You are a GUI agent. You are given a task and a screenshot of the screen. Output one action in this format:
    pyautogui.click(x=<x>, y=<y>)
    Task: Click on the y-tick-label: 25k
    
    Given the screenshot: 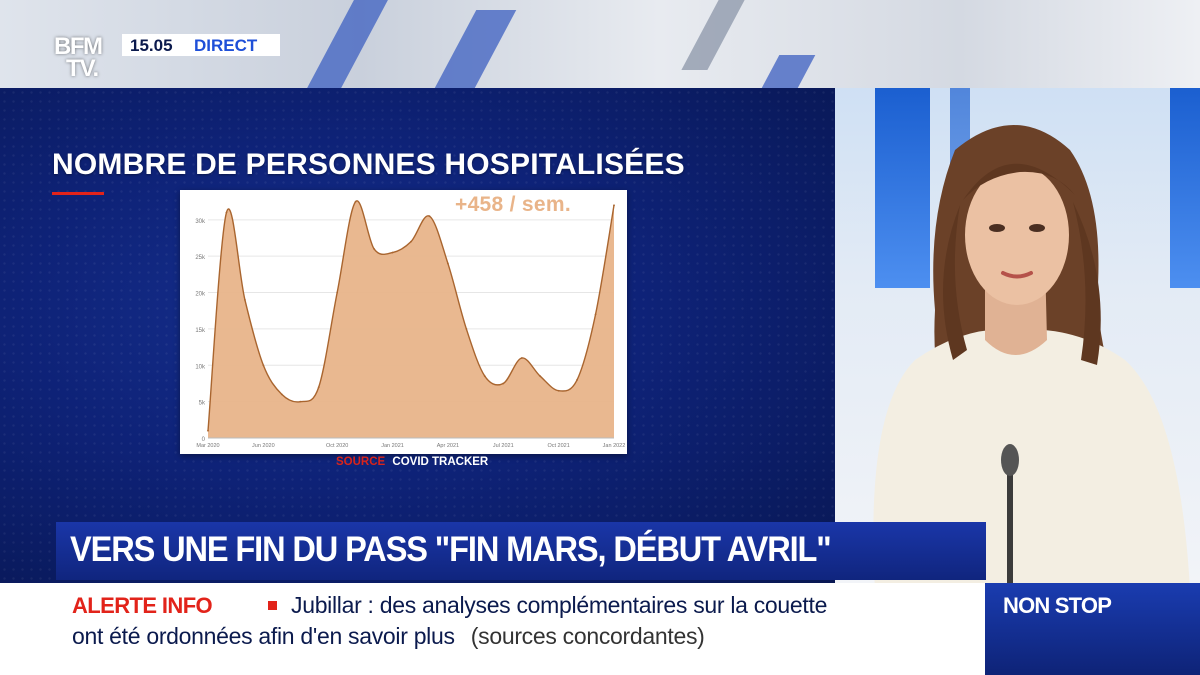 What is the action you would take?
    pyautogui.click(x=200, y=258)
    